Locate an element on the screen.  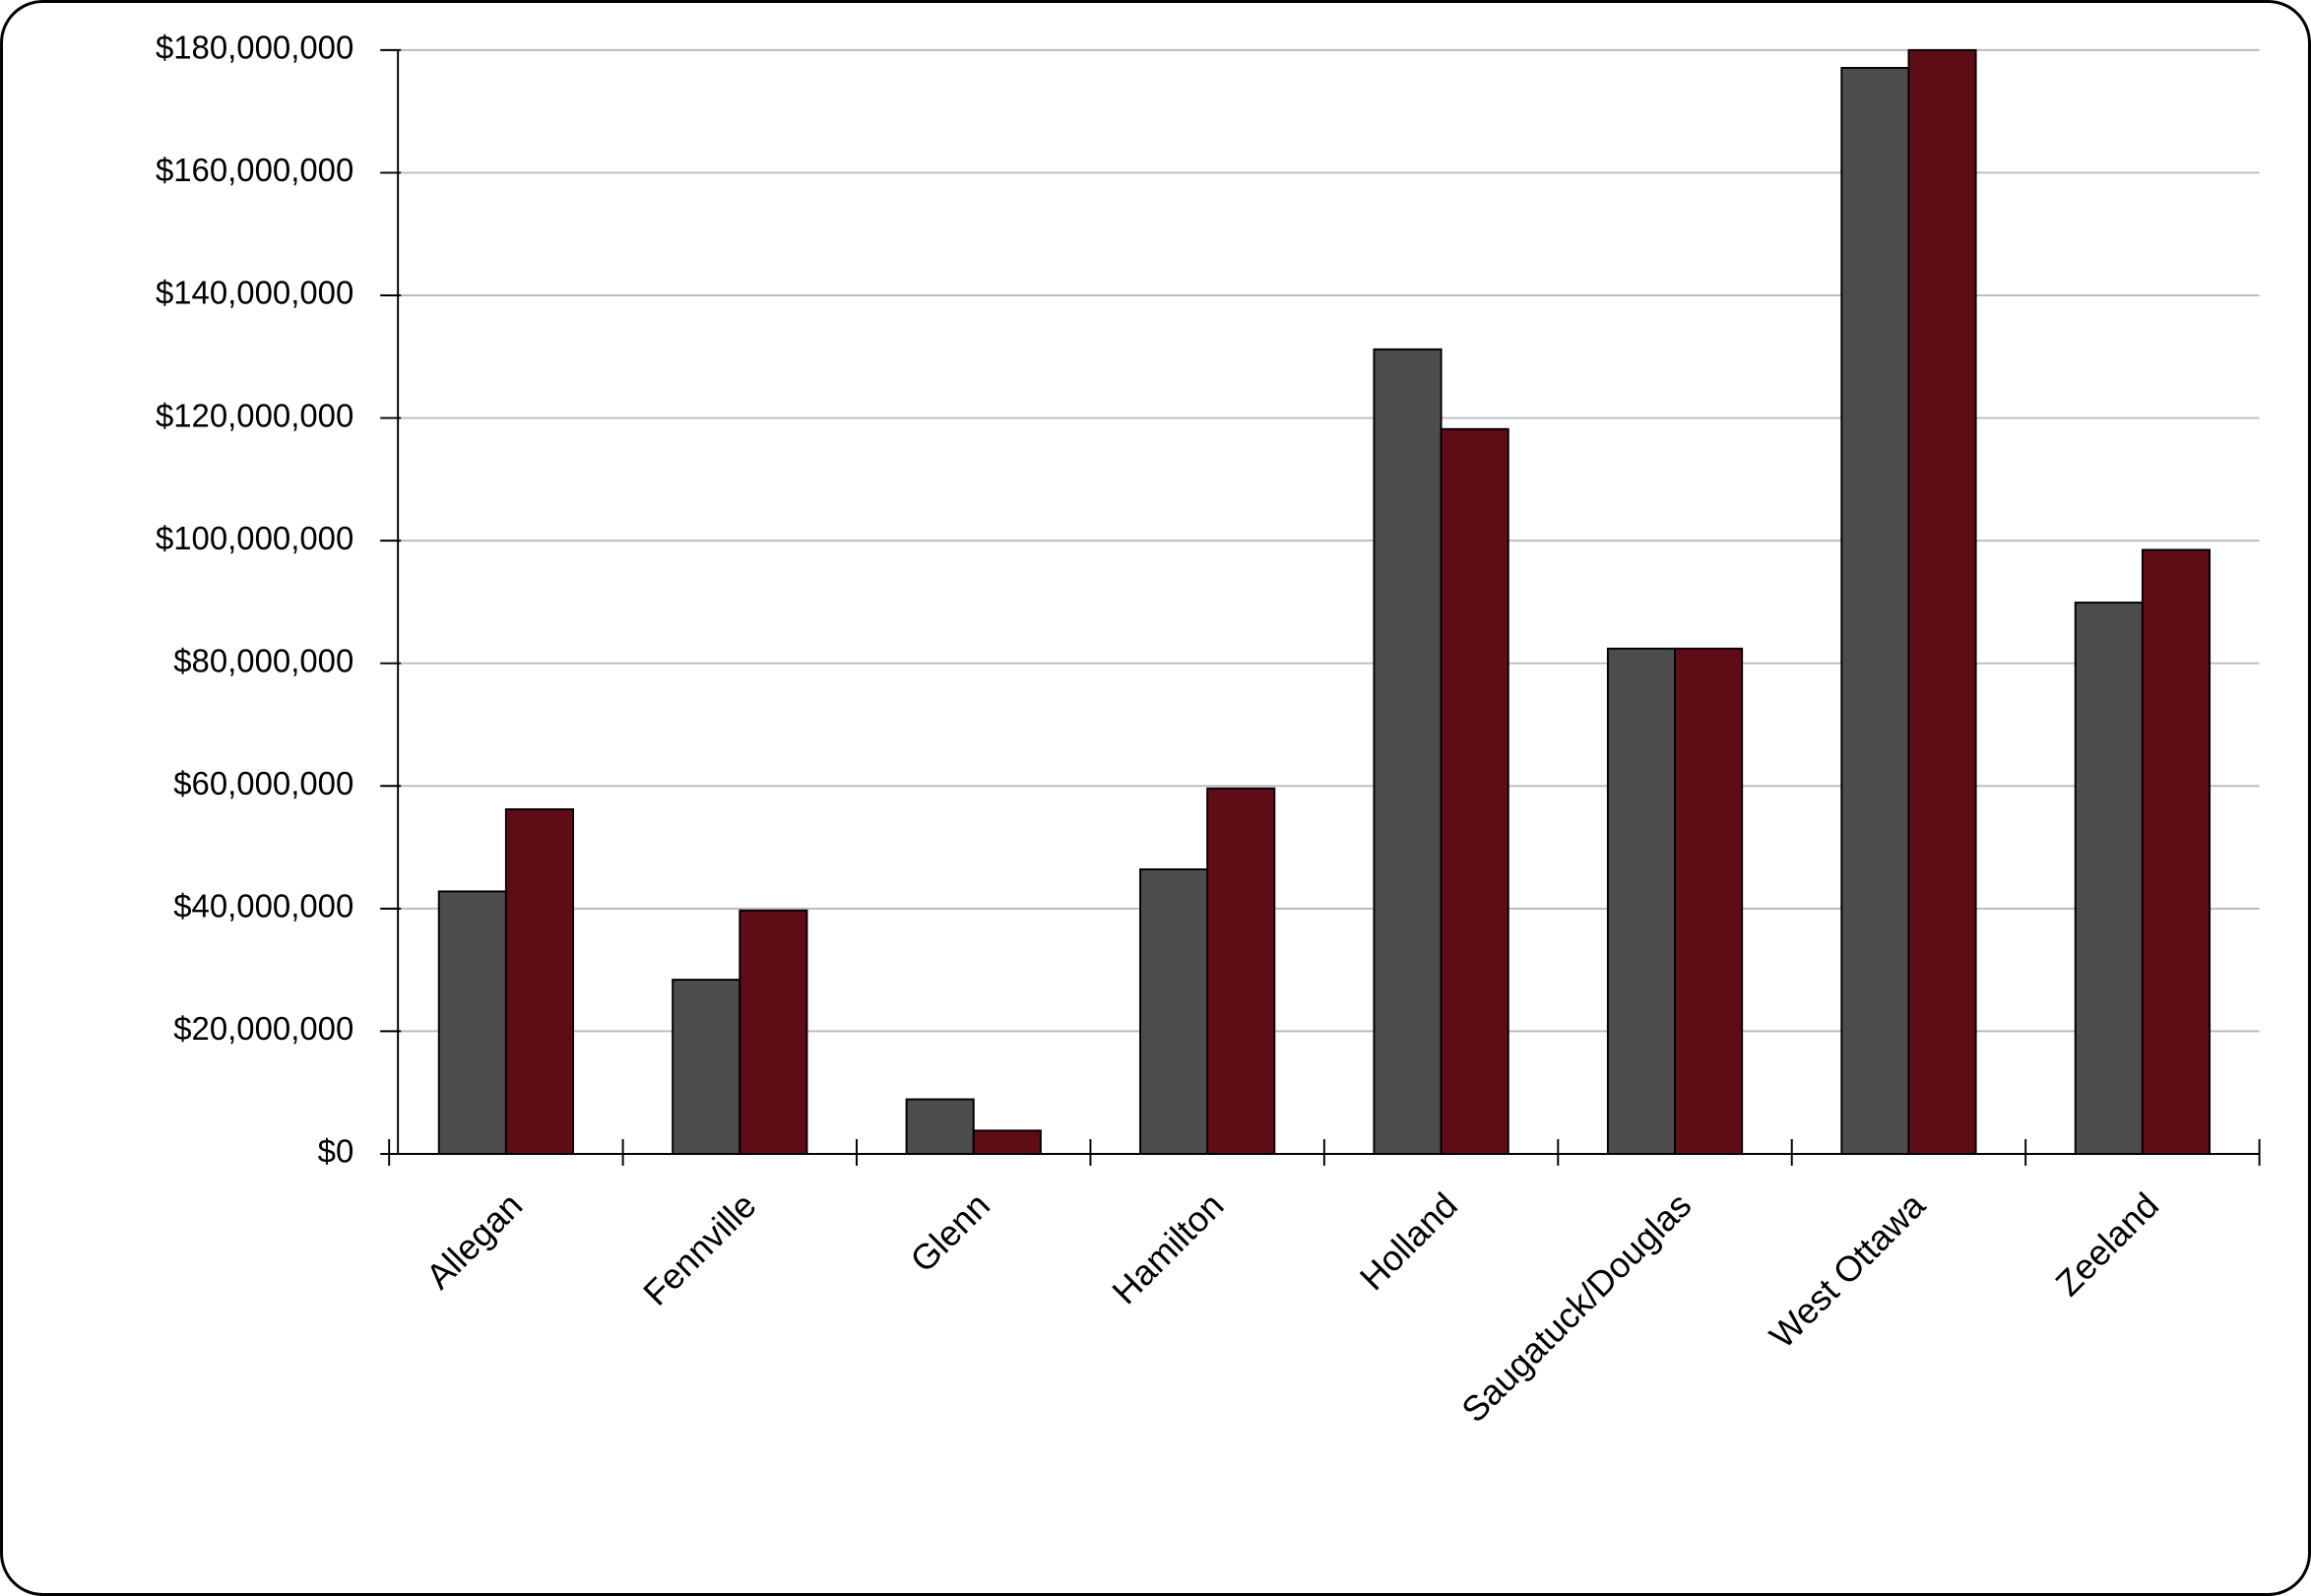
y-tick-label: $0 is located at coordinates (336, 1151).